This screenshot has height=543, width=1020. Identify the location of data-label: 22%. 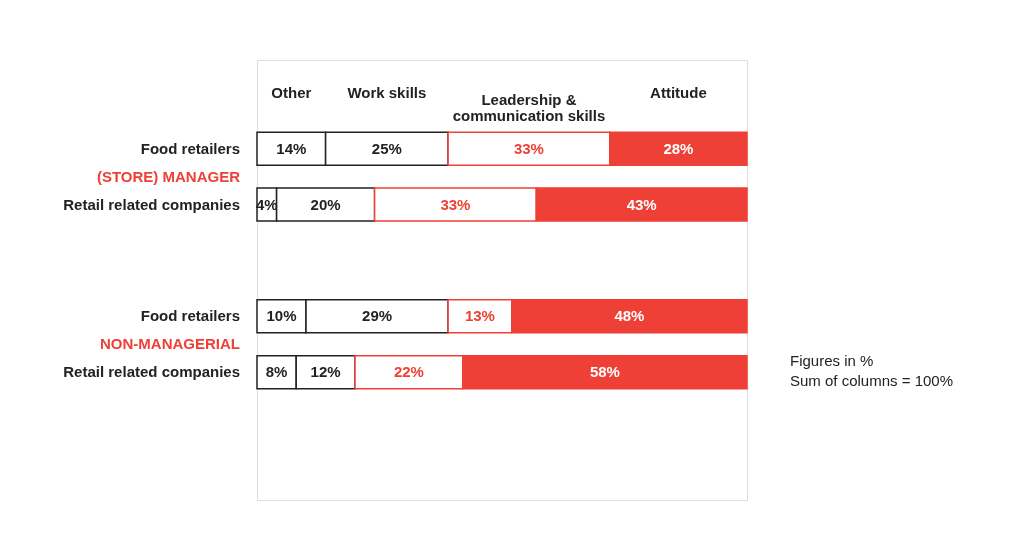
(408, 372).